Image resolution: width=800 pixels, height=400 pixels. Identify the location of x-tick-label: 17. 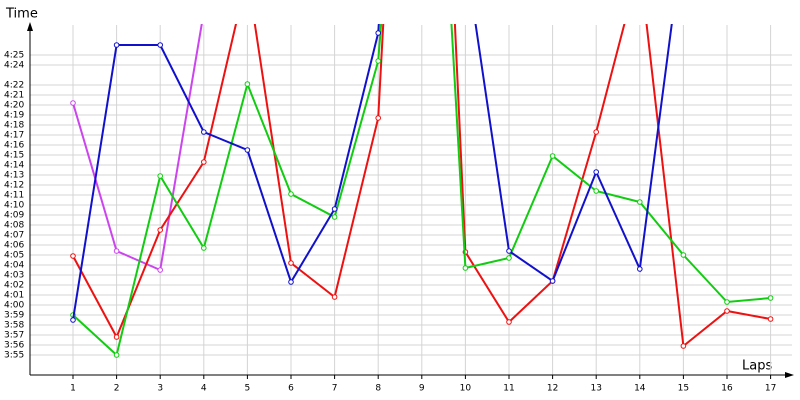
(770, 389).